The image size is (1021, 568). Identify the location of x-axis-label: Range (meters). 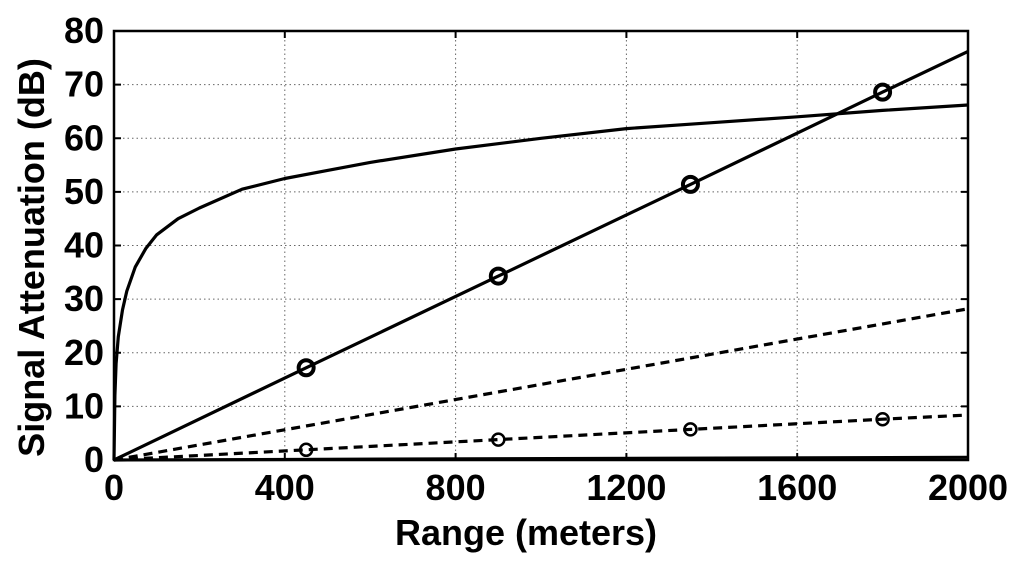
(526, 532).